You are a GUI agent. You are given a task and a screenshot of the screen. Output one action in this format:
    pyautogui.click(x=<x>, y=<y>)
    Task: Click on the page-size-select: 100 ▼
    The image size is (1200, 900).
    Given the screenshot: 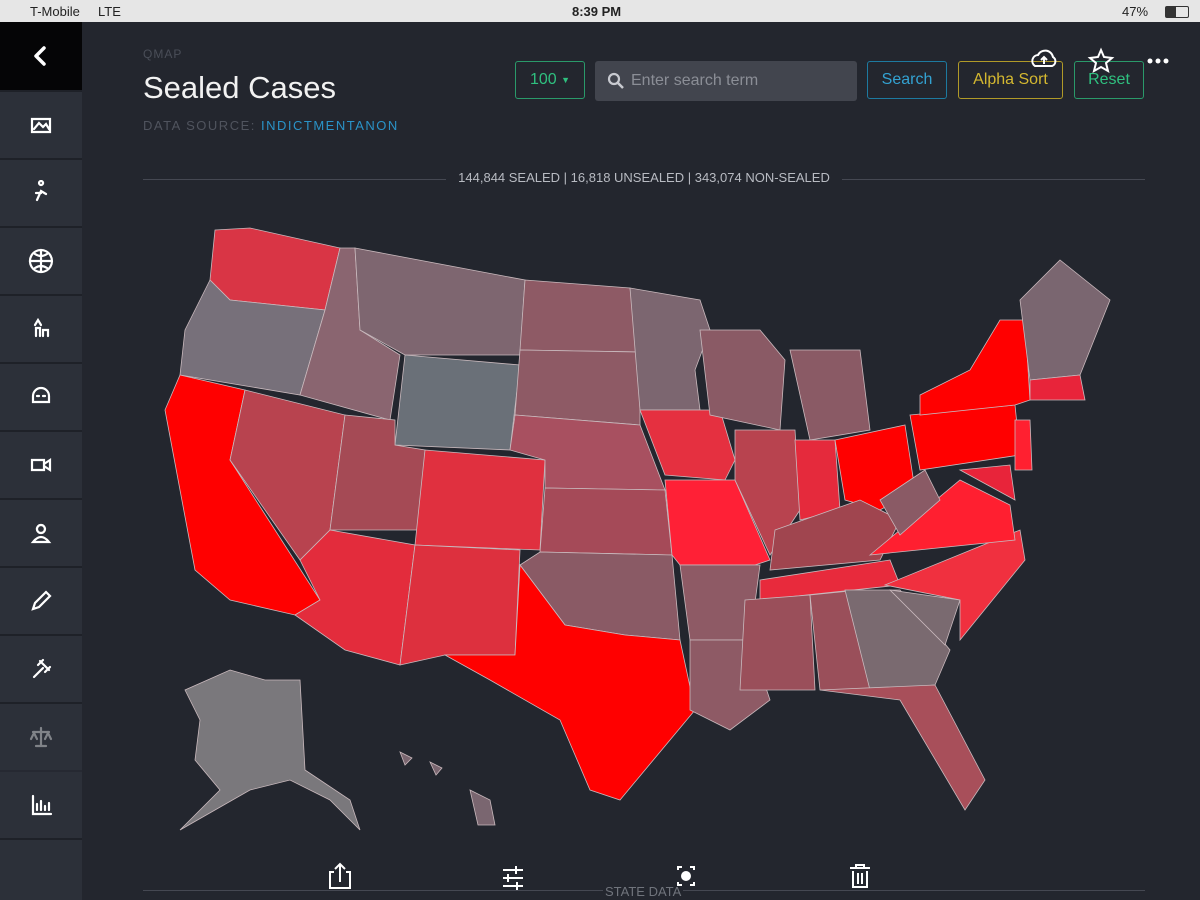 What is the action you would take?
    pyautogui.click(x=550, y=80)
    